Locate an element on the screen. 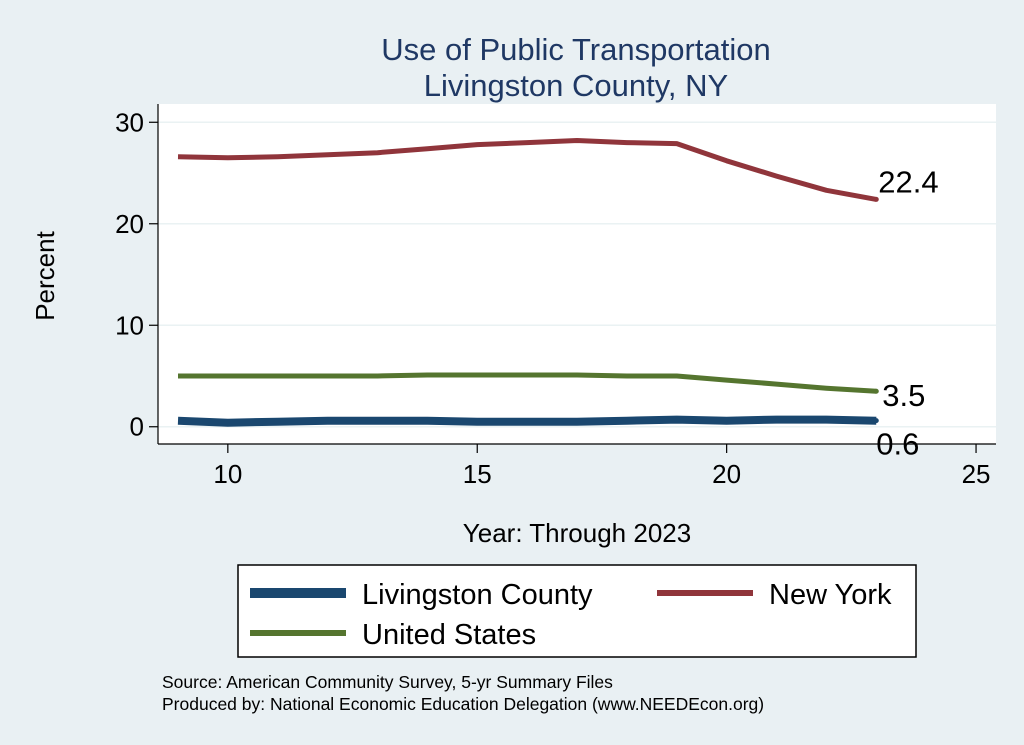 This screenshot has width=1024, height=745. x-tick-label: 25 is located at coordinates (976, 474).